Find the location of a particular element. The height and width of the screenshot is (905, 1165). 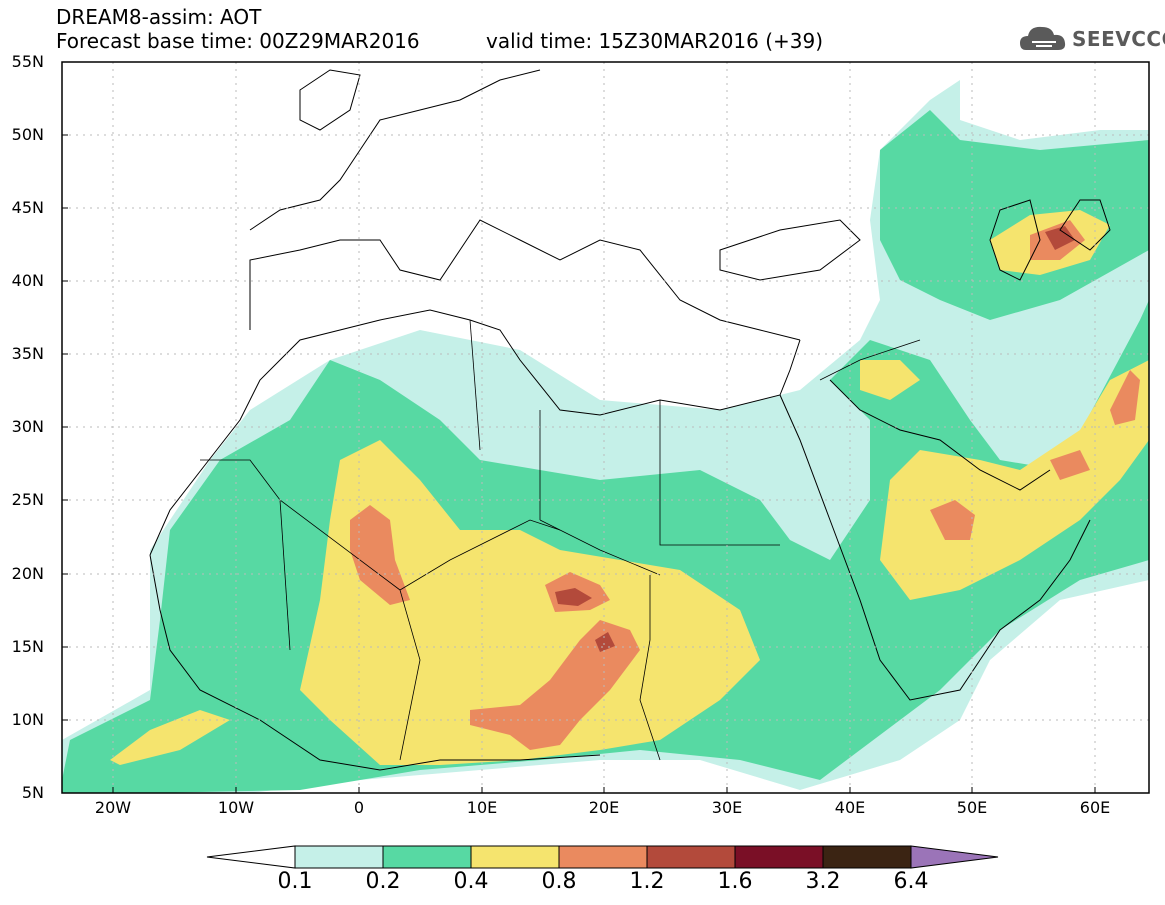

lat-label: 50N is located at coordinates (27, 134).